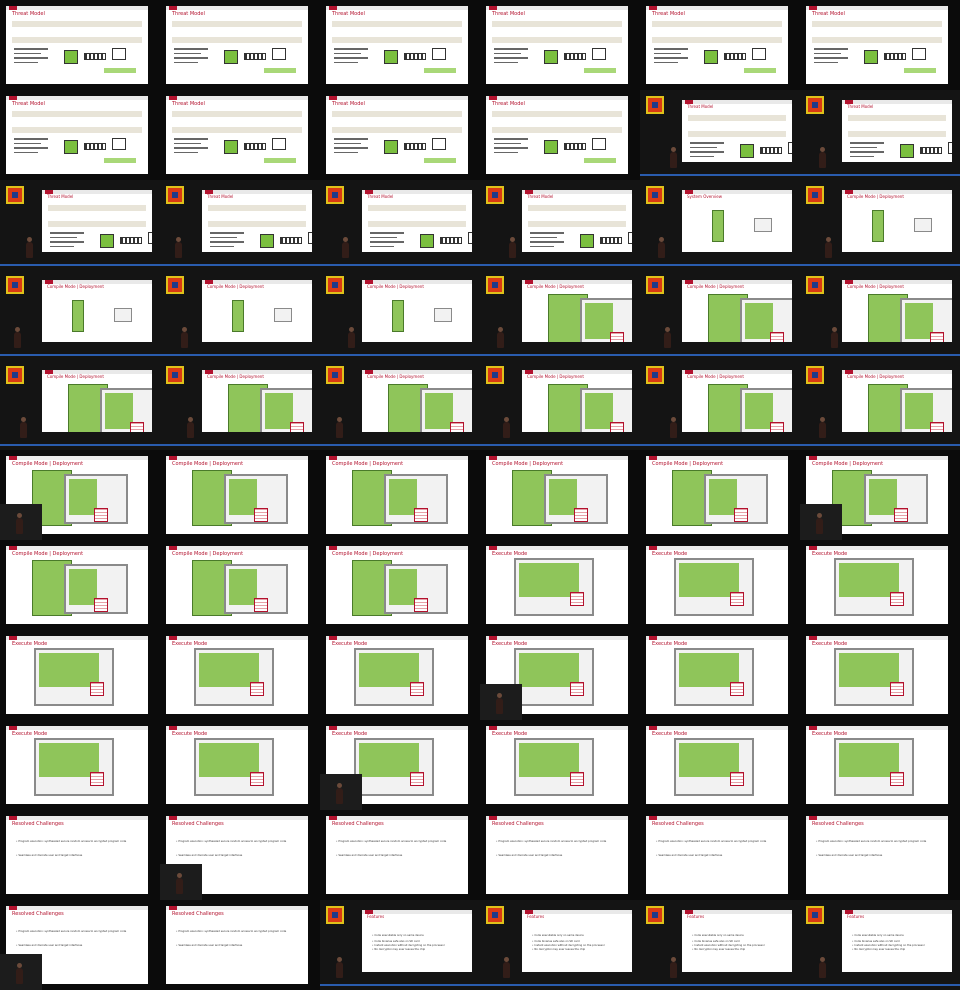 Image resolution: width=960 pixels, height=990 pixels. What do you see at coordinates (510, 734) in the screenshot?
I see `slide-title: Execute Mode` at bounding box center [510, 734].